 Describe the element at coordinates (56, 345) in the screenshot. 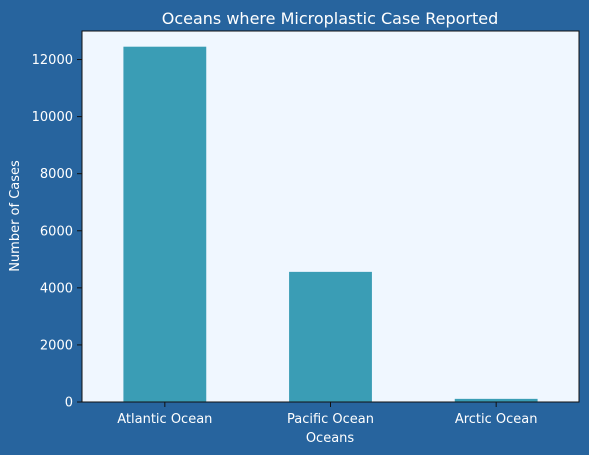

I see `y-tick-label: 2000` at that location.